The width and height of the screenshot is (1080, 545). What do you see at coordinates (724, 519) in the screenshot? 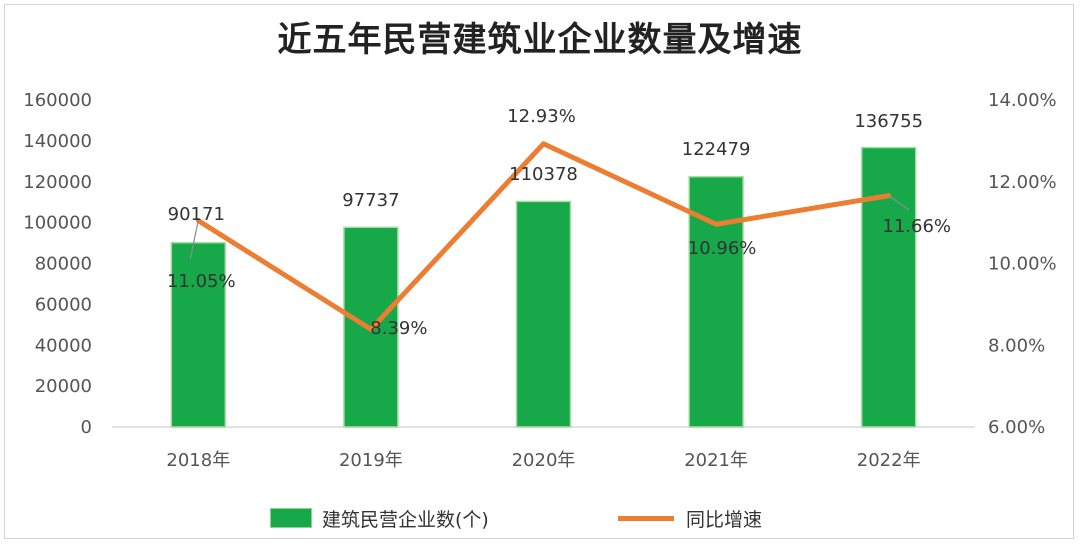
I see `legend-line-label: 同比增速` at bounding box center [724, 519].